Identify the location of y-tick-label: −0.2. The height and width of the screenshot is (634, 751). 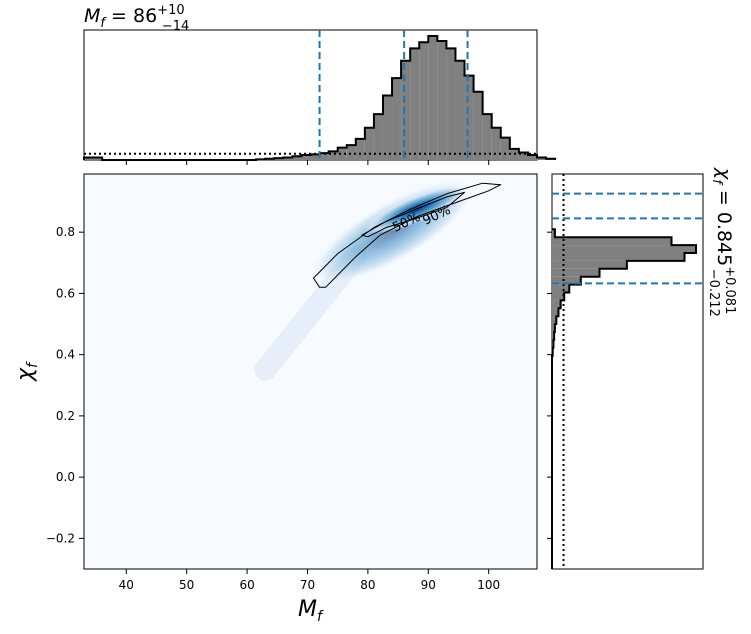
(60, 538).